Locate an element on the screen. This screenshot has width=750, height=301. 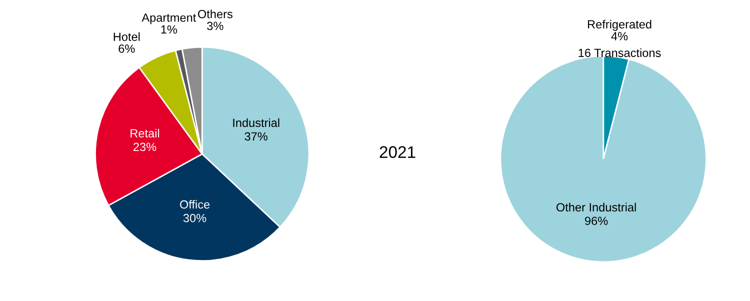
slice-label: Retail is located at coordinates (145, 133).